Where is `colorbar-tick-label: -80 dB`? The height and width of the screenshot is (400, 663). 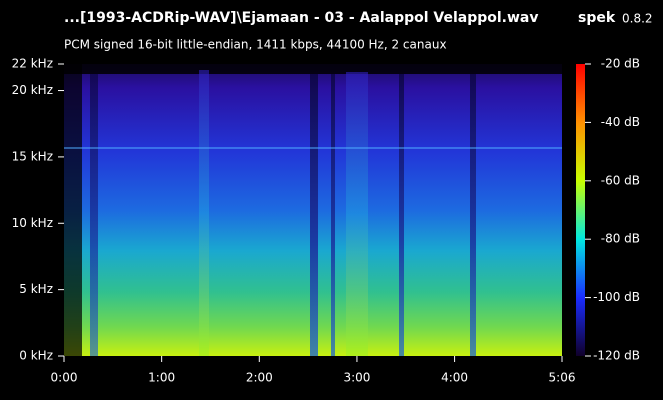 colorbar-tick-label: -80 dB is located at coordinates (620, 239).